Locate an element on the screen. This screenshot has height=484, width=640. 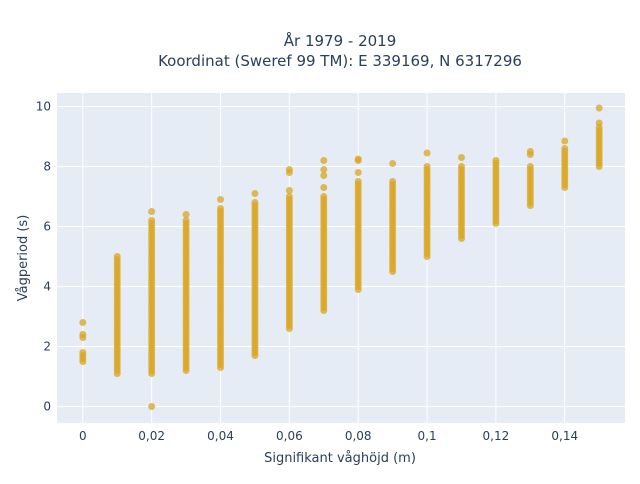
x-tick-label-1: 0,02 is located at coordinates (151, 436).